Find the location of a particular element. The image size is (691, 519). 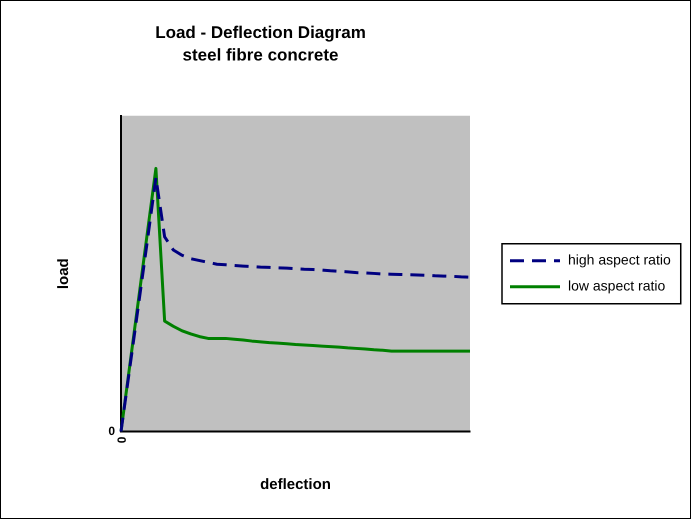

chart-subtitle: steel fibre concrete is located at coordinates (260, 54).